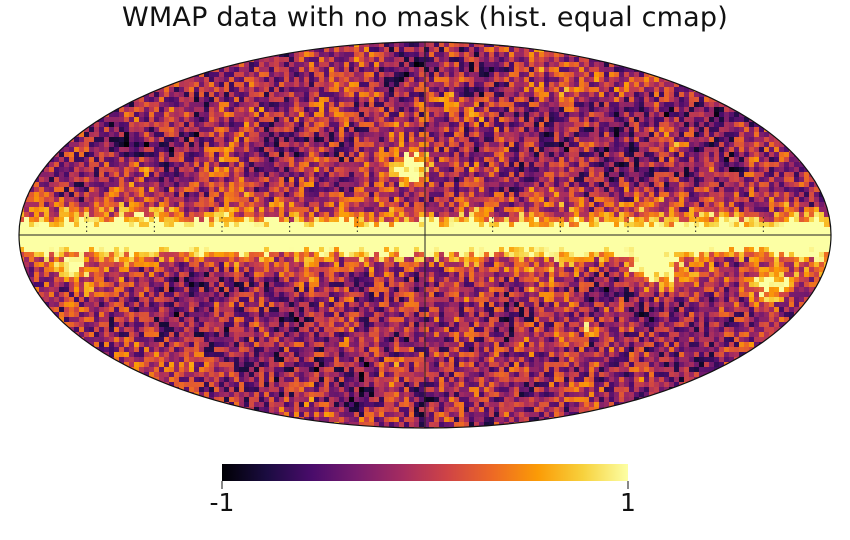  I want to click on colorbar, so click(425, 476).